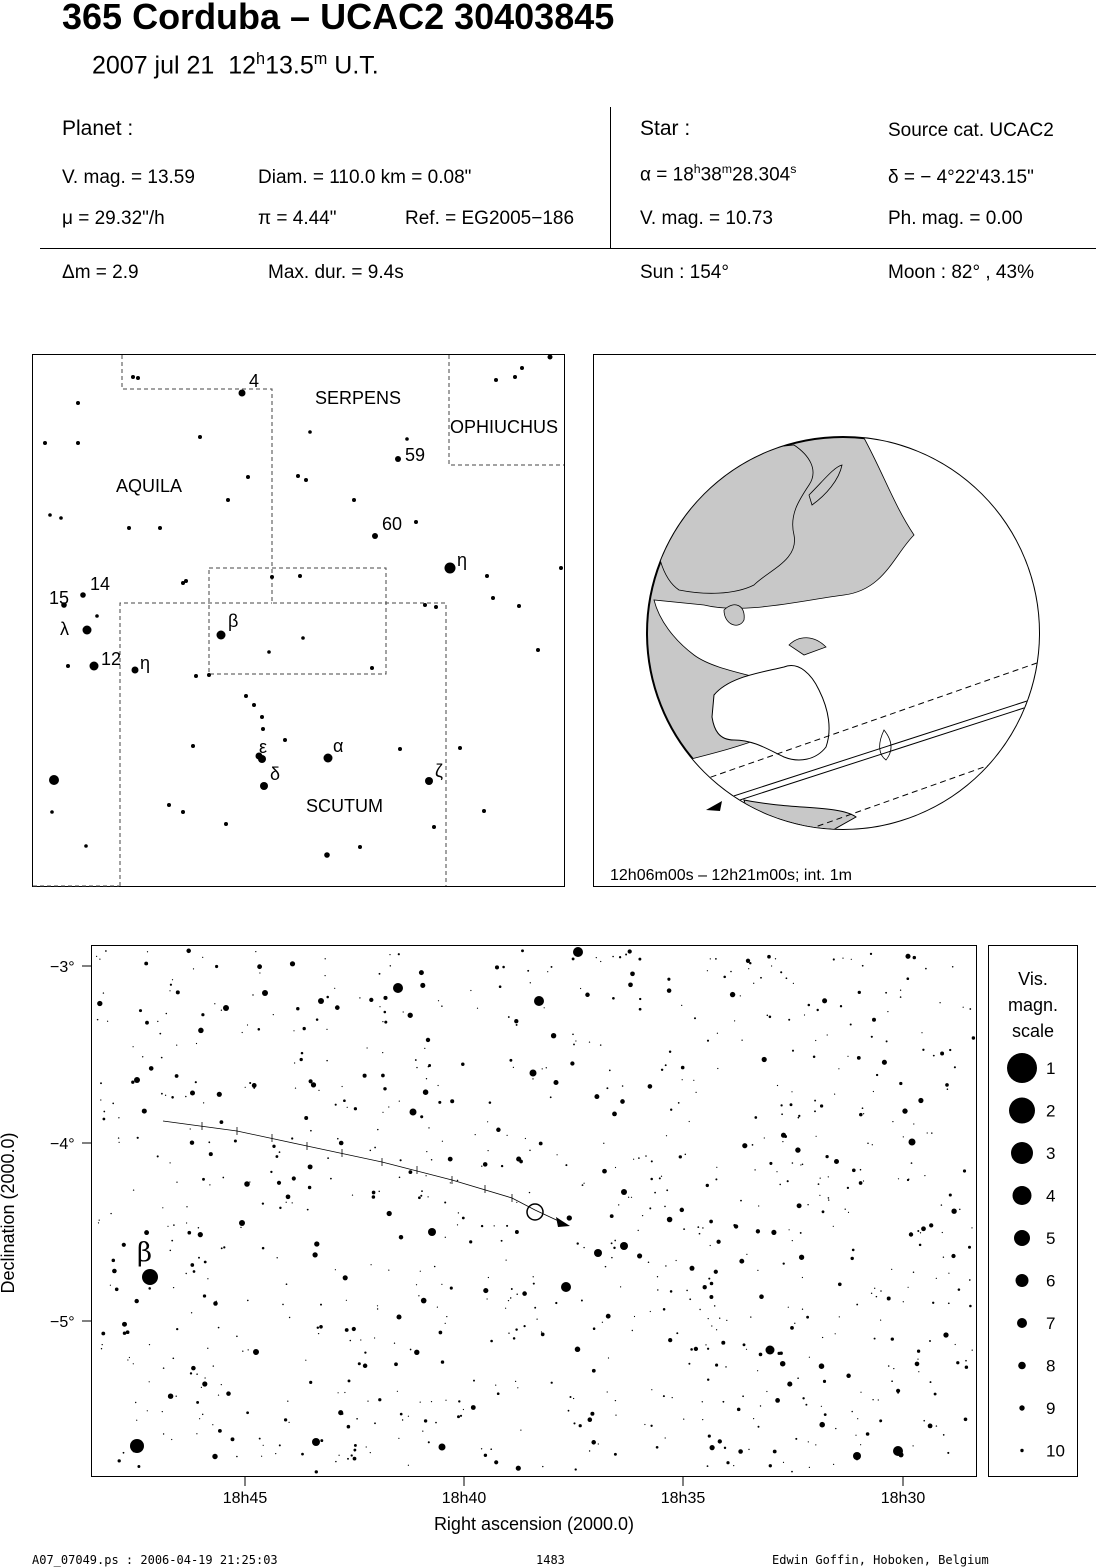 The image size is (1096, 1568). I want to click on constellation-label-aquila: AQUILA, so click(149, 486).